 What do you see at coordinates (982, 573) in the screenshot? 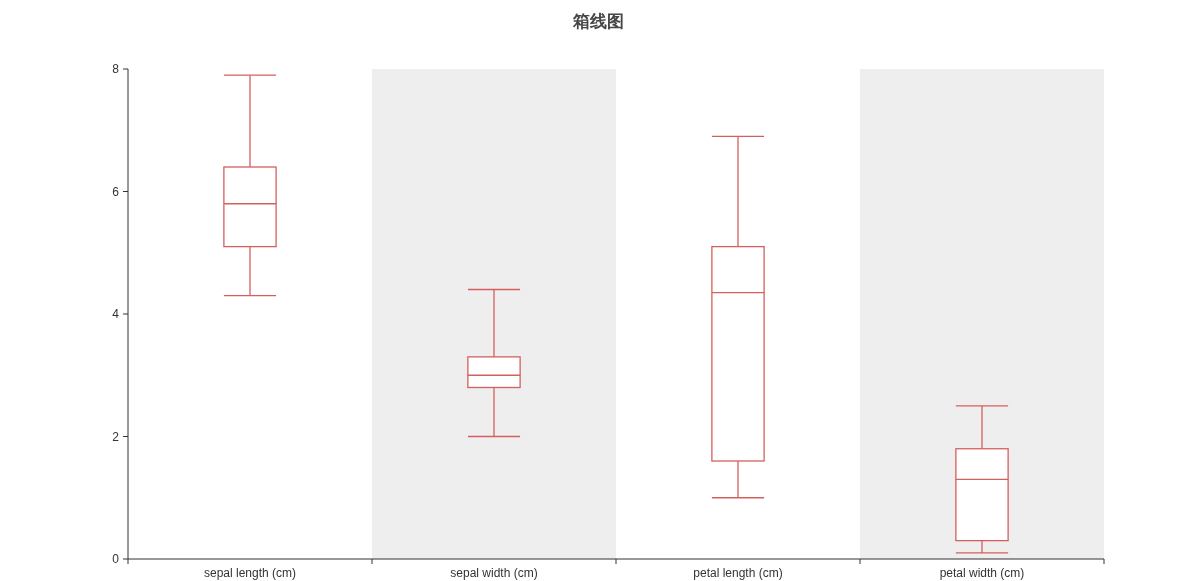
I see `x-tick-label: petal width (cm)` at bounding box center [982, 573].